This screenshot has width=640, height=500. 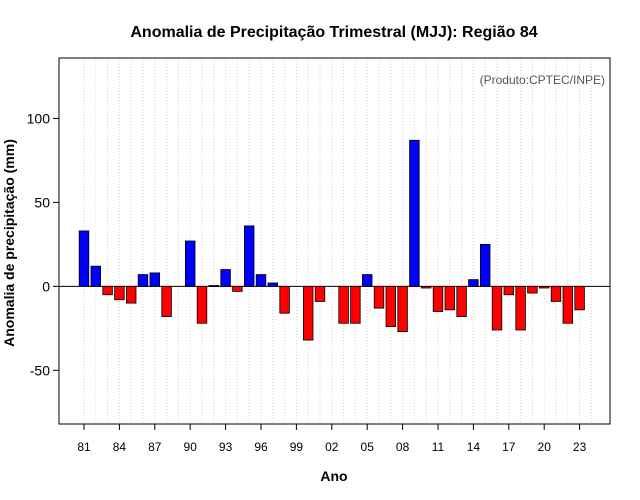 I want to click on x-tick-label: 93, so click(x=226, y=447).